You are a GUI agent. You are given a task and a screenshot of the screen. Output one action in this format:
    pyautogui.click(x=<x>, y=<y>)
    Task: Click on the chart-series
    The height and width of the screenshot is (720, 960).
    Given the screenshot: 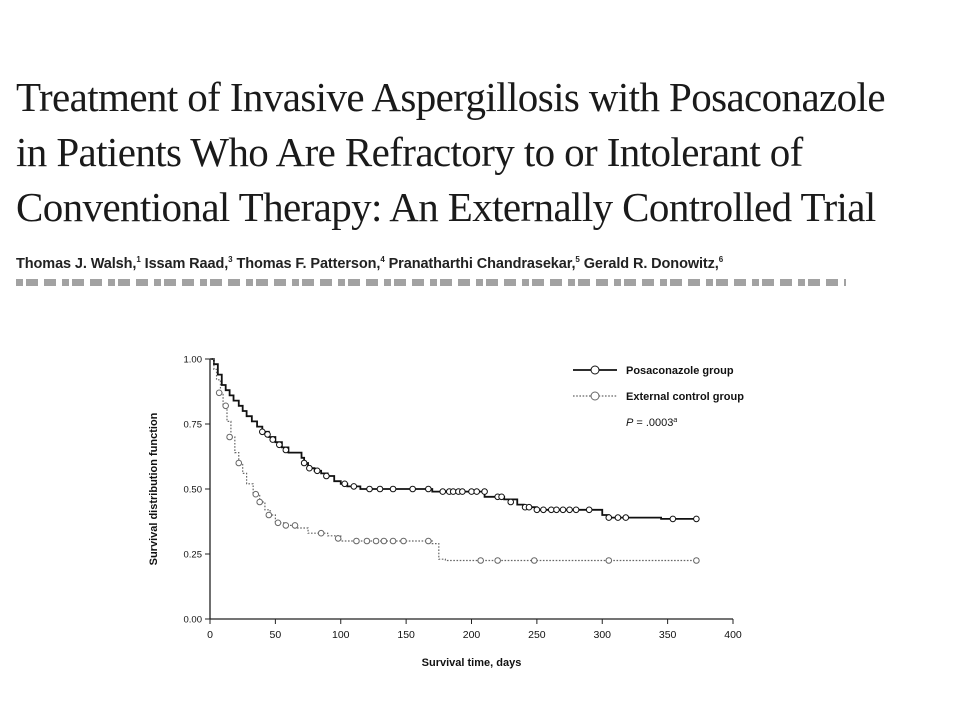 What is the action you would take?
    pyautogui.click(x=455, y=461)
    